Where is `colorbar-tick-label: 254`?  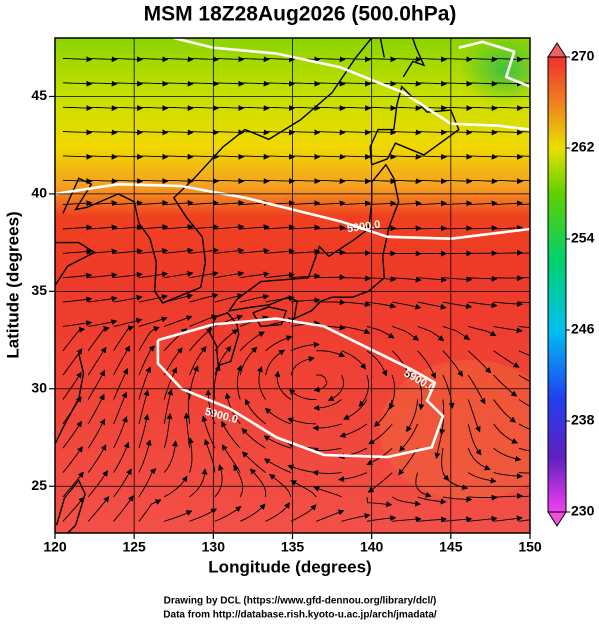 colorbar-tick-label: 254 is located at coordinates (583, 238).